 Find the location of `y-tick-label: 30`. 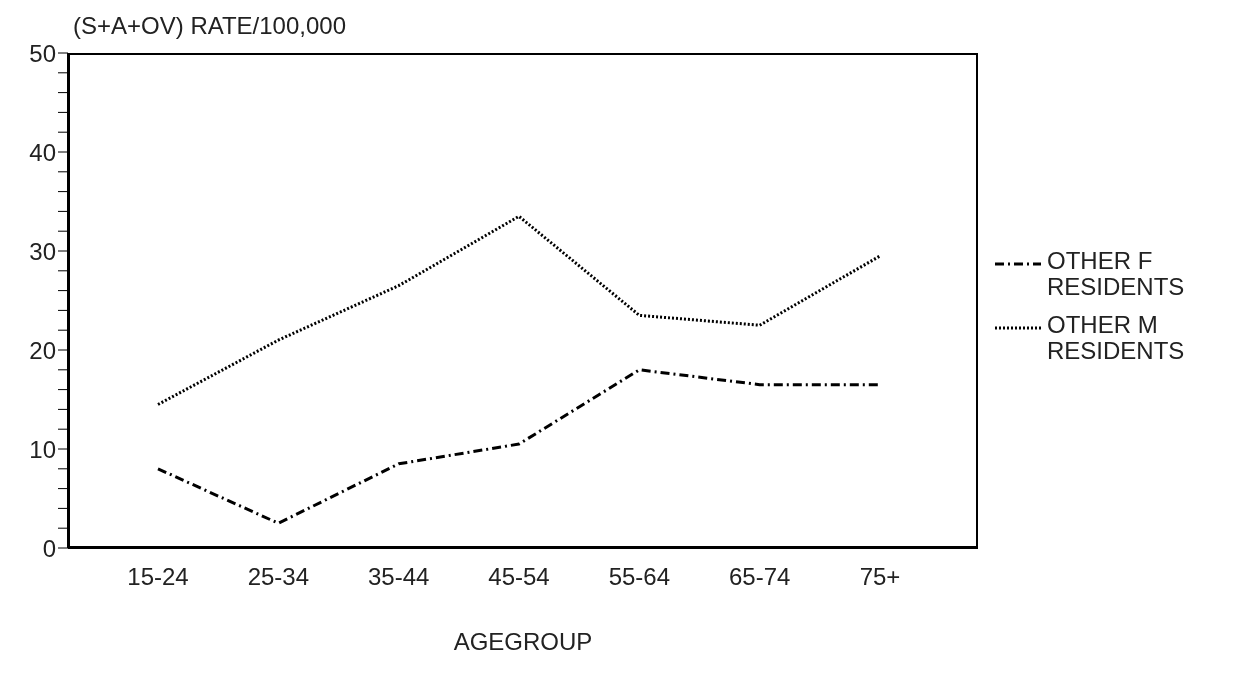

y-tick-label: 30 is located at coordinates (42, 251).